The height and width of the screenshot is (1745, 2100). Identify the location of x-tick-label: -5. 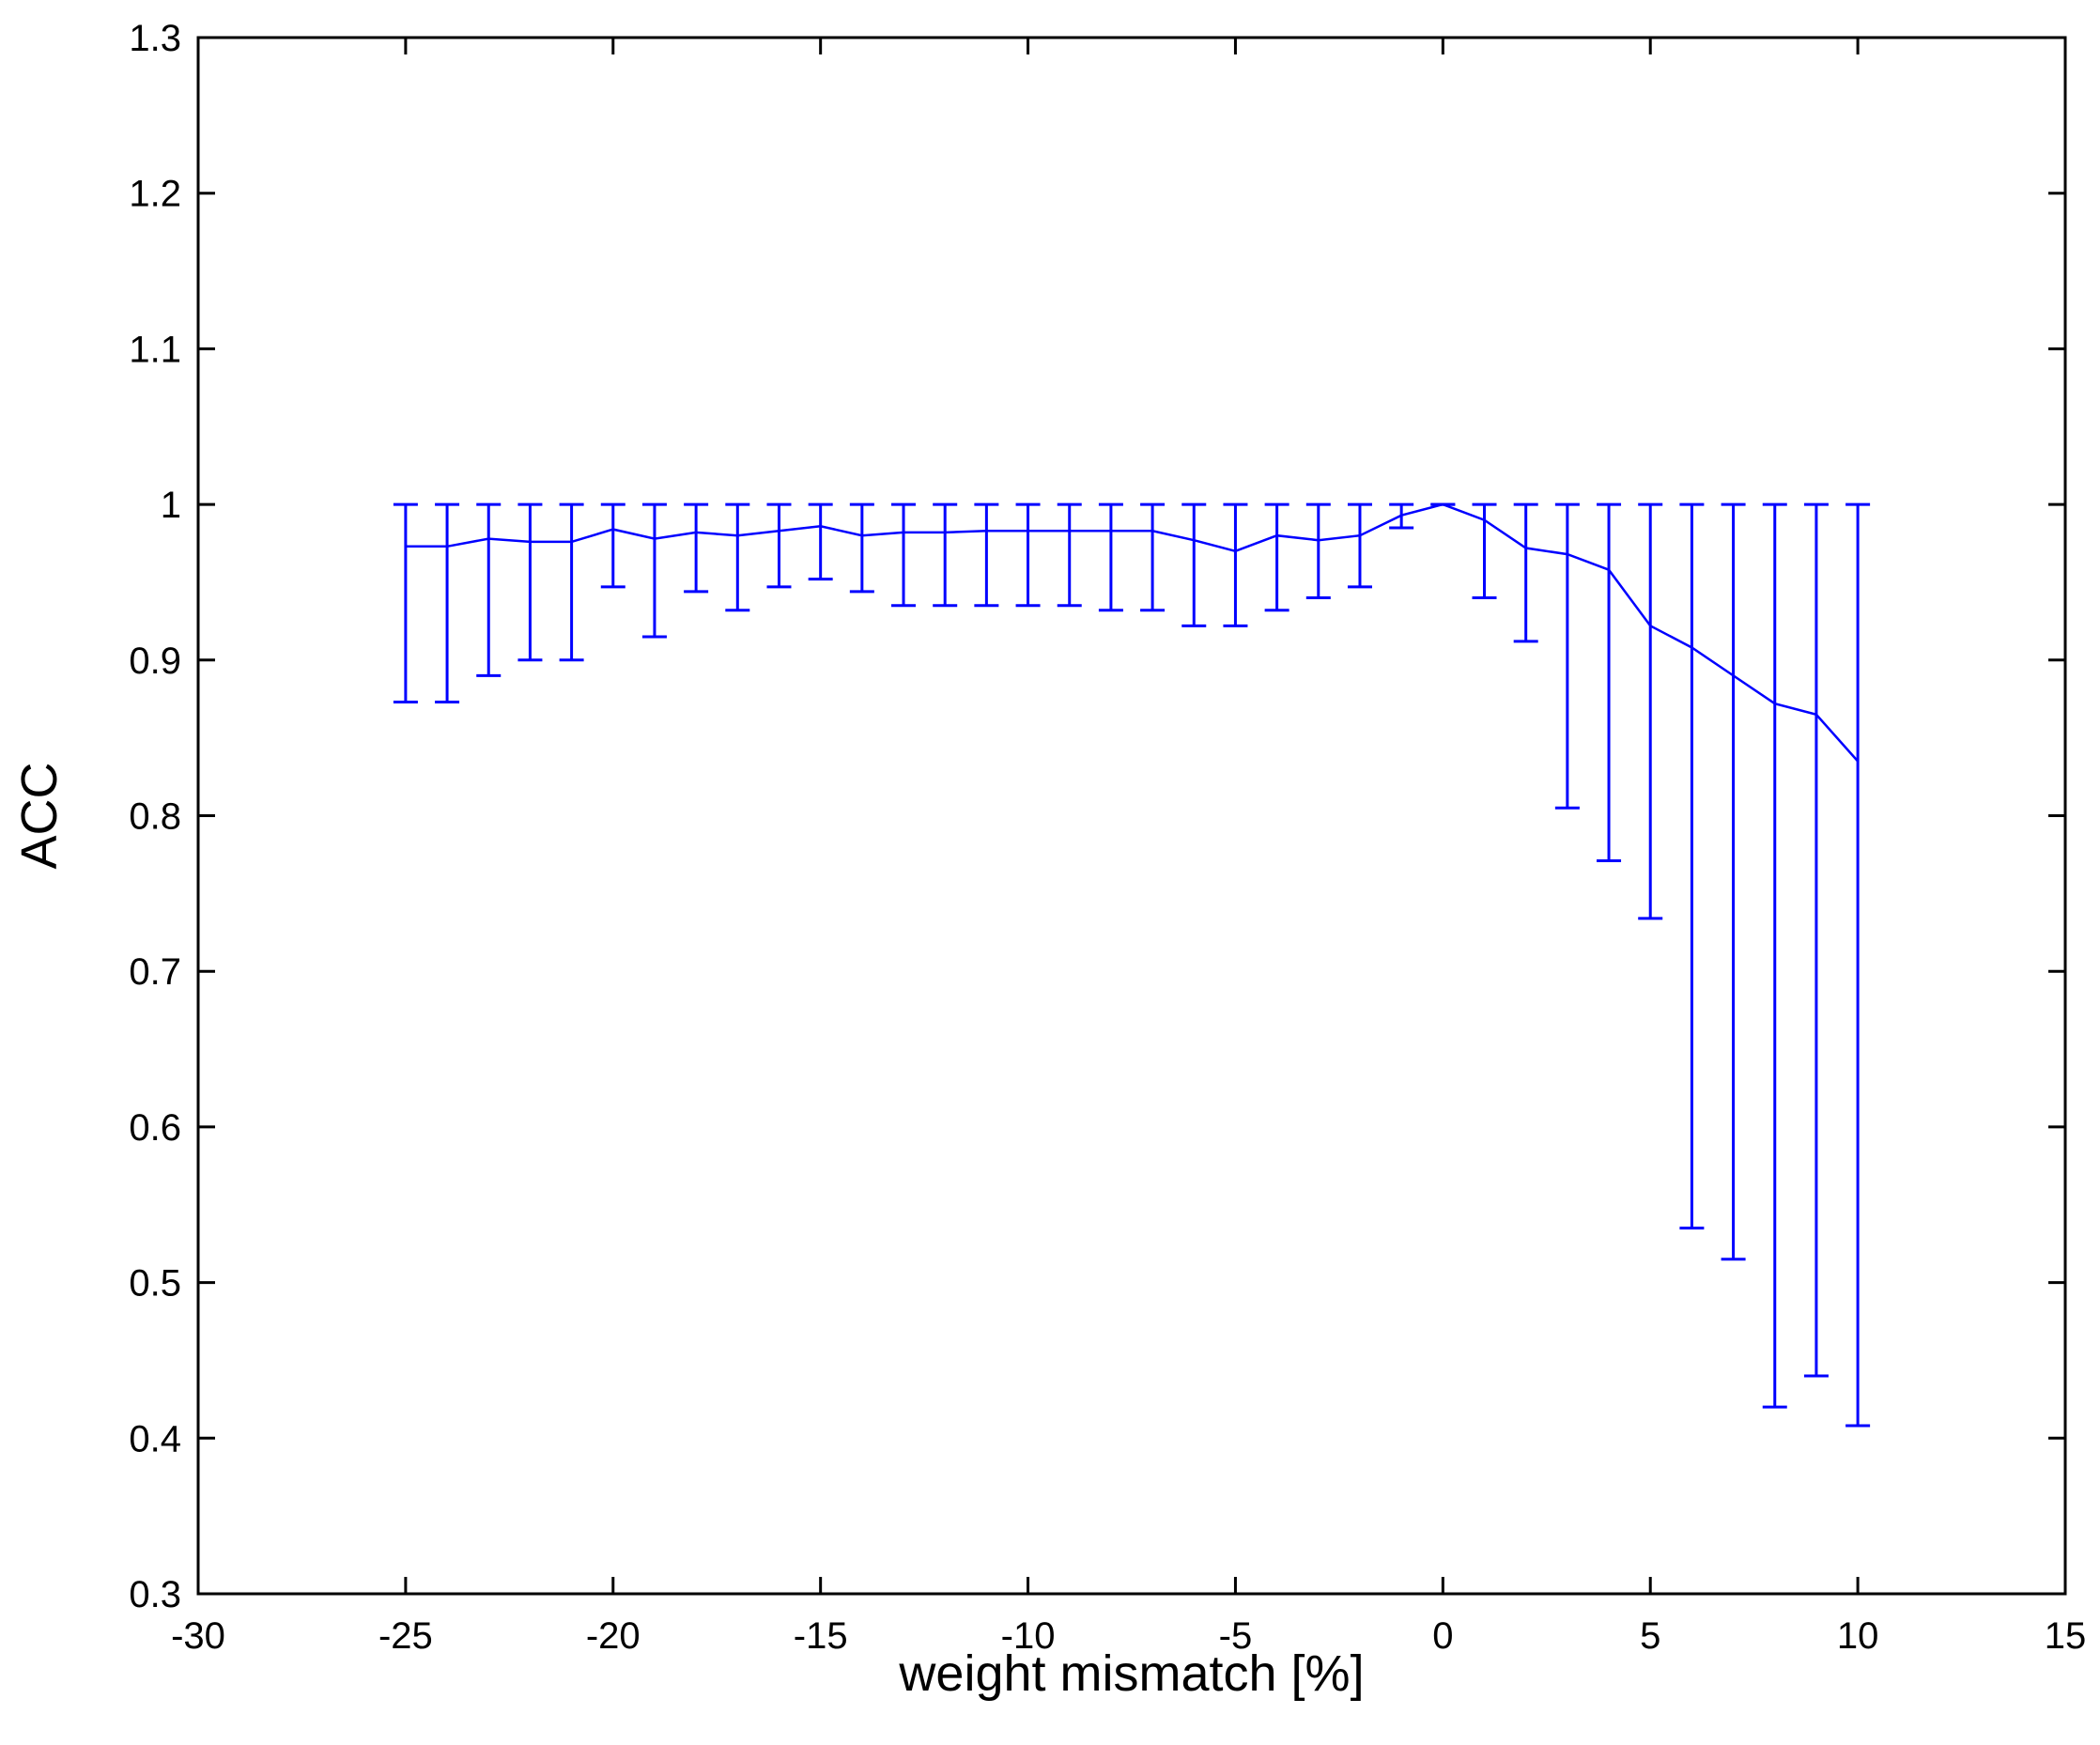
(1236, 1636).